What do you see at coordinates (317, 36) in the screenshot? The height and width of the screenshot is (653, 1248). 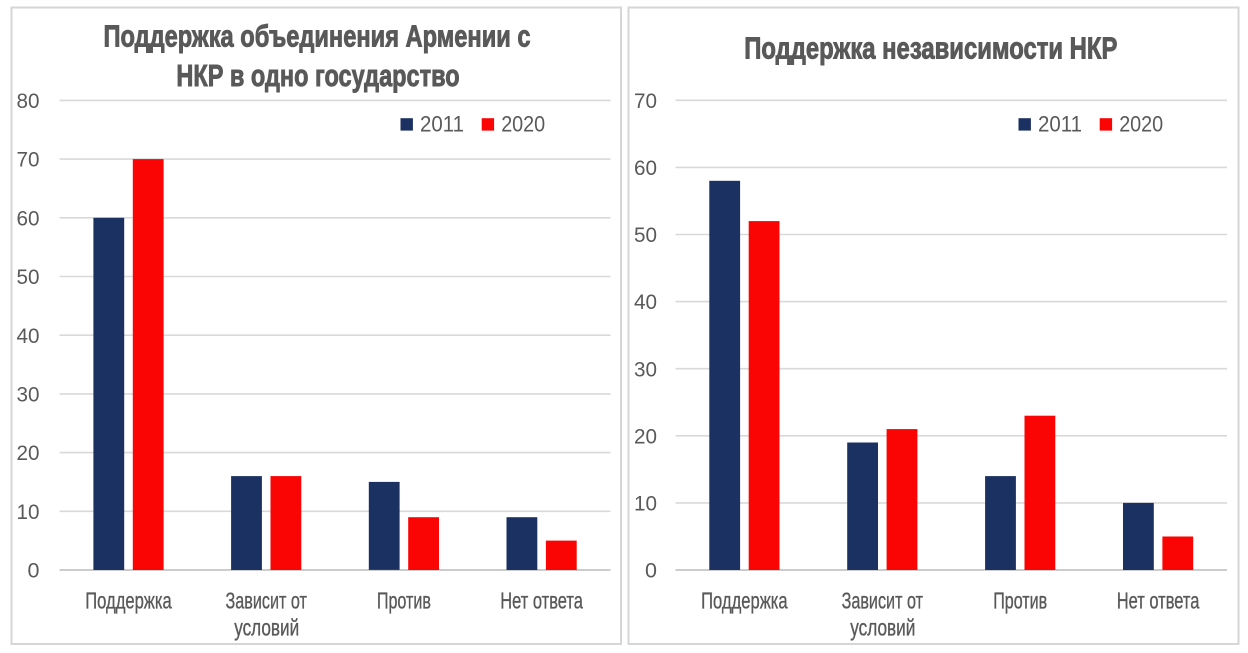 I see `svg-text:Поддержка объединения Армении: Поддержка объединения Армении с` at bounding box center [317, 36].